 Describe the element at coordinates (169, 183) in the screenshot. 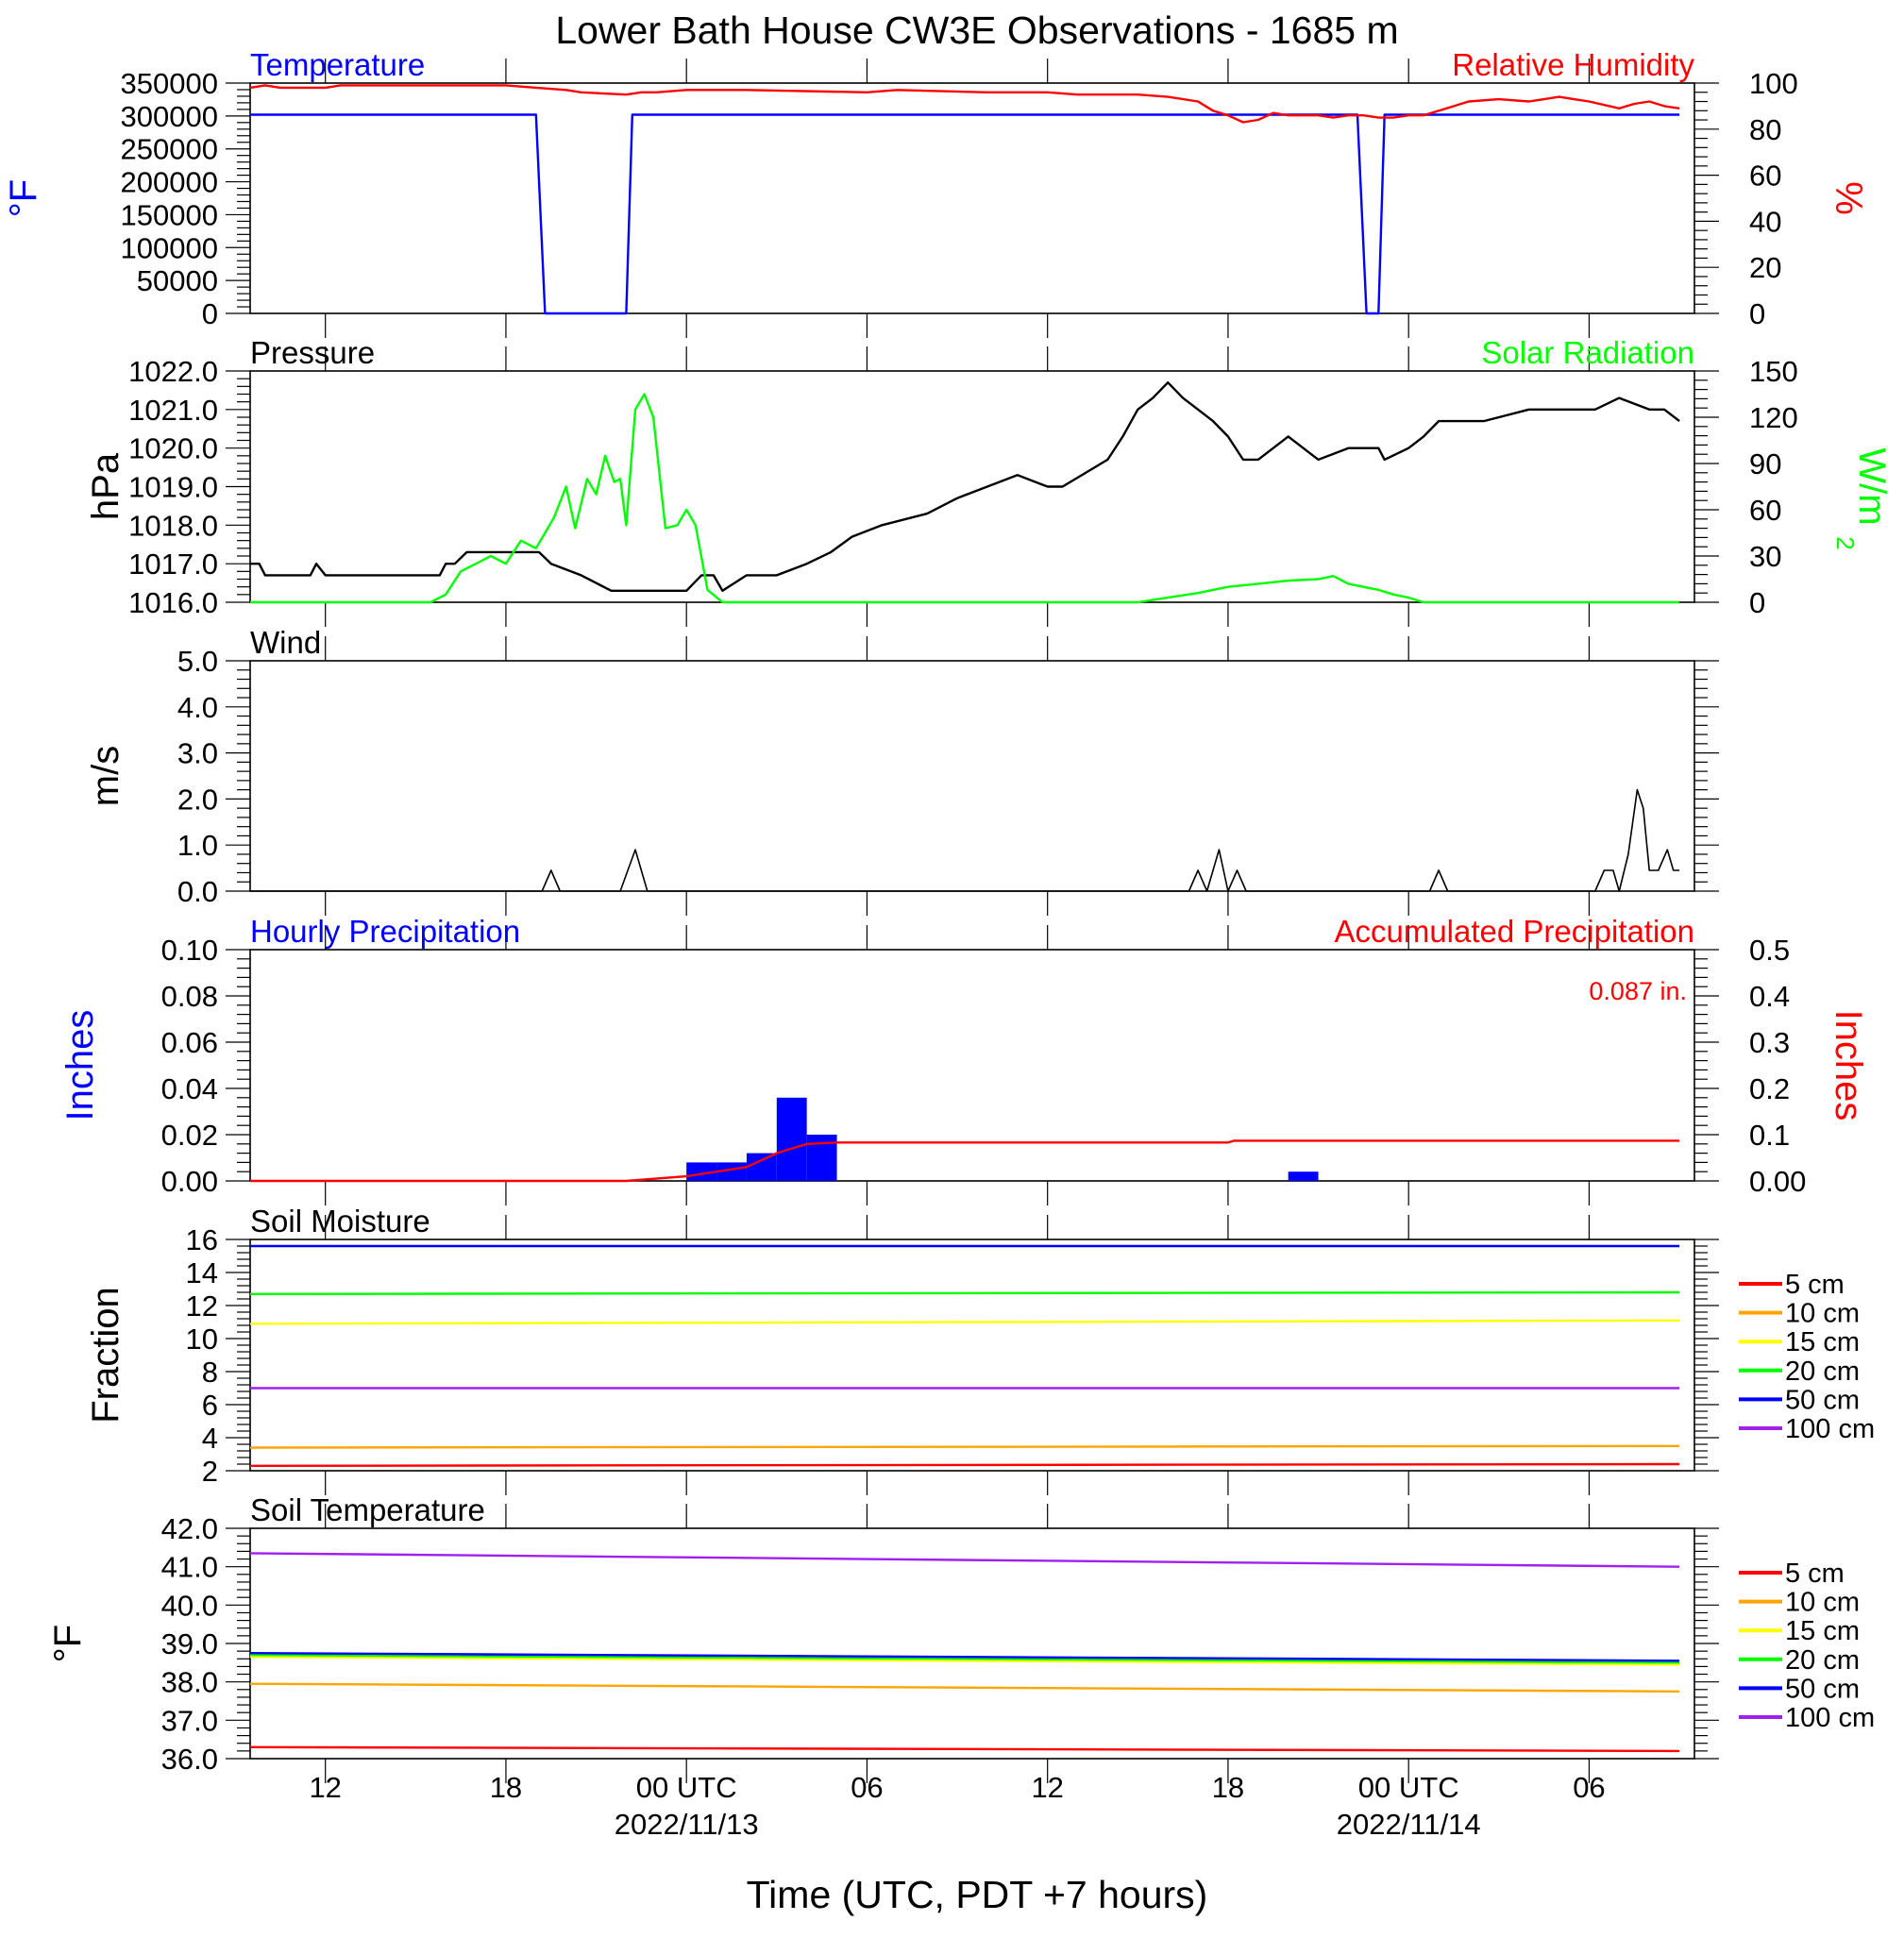

I see `y-tick-label: 200000` at that location.